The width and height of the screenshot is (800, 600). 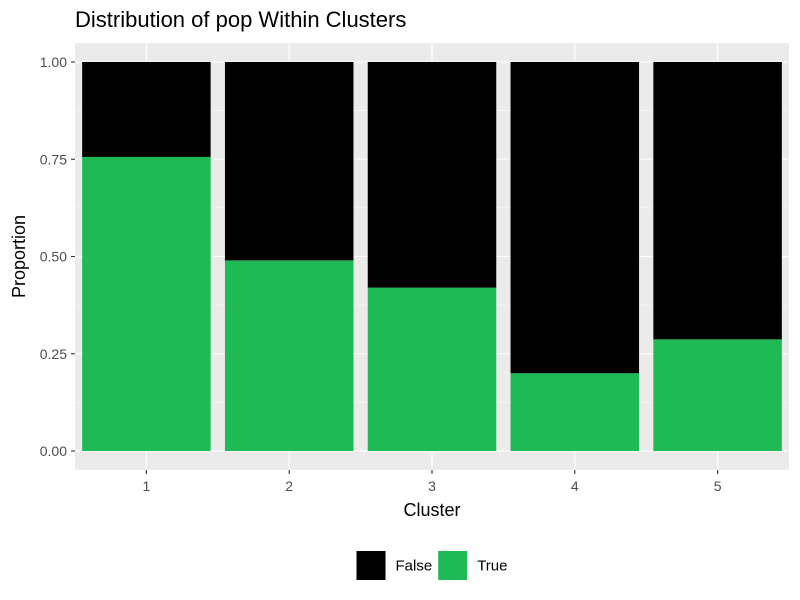 What do you see at coordinates (431, 510) in the screenshot?
I see `x-axis-title: Cluster` at bounding box center [431, 510].